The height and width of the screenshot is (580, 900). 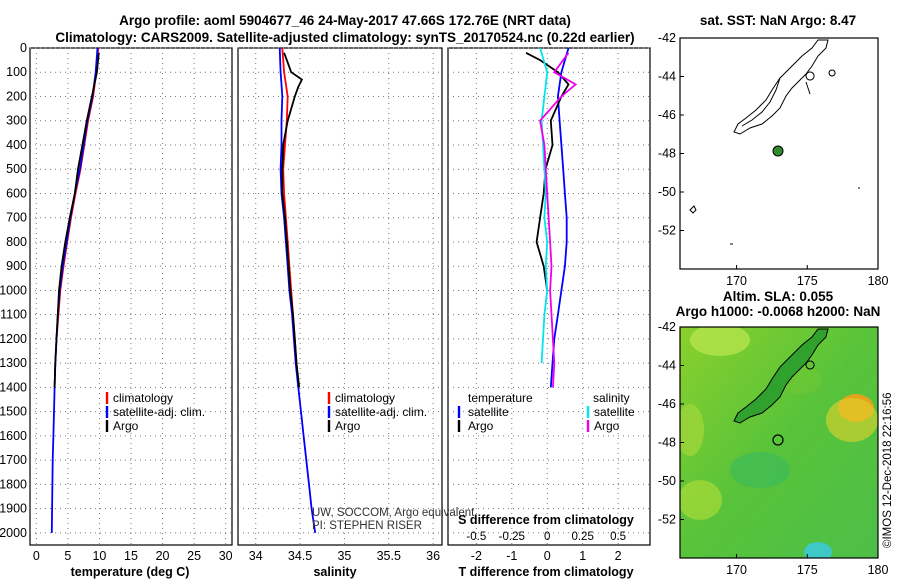 I want to click on sst-map-ticks: 170 175 180 -42 -44 -46 -48 -50 -52, so click(x=773, y=159).